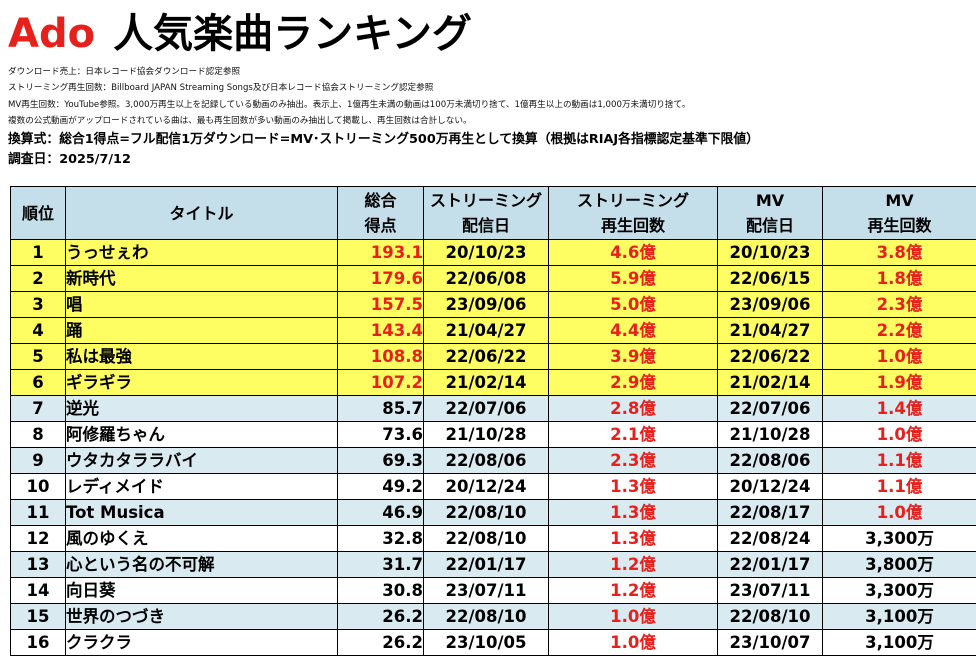 This screenshot has width=976, height=659. Describe the element at coordinates (899, 616) in the screenshot. I see `cell-mv-plays: 3,100万` at that location.